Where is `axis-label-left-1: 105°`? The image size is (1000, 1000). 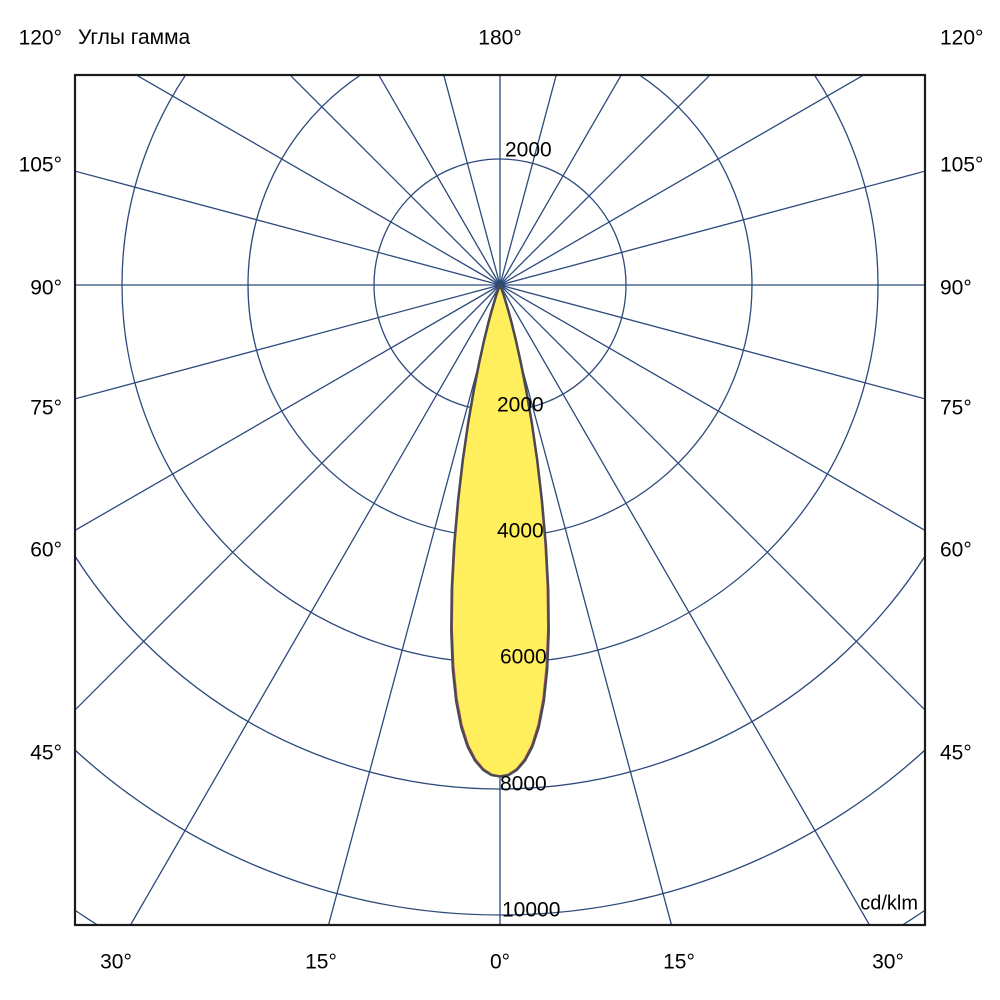
axis-label-left-1: 105° is located at coordinates (40, 165).